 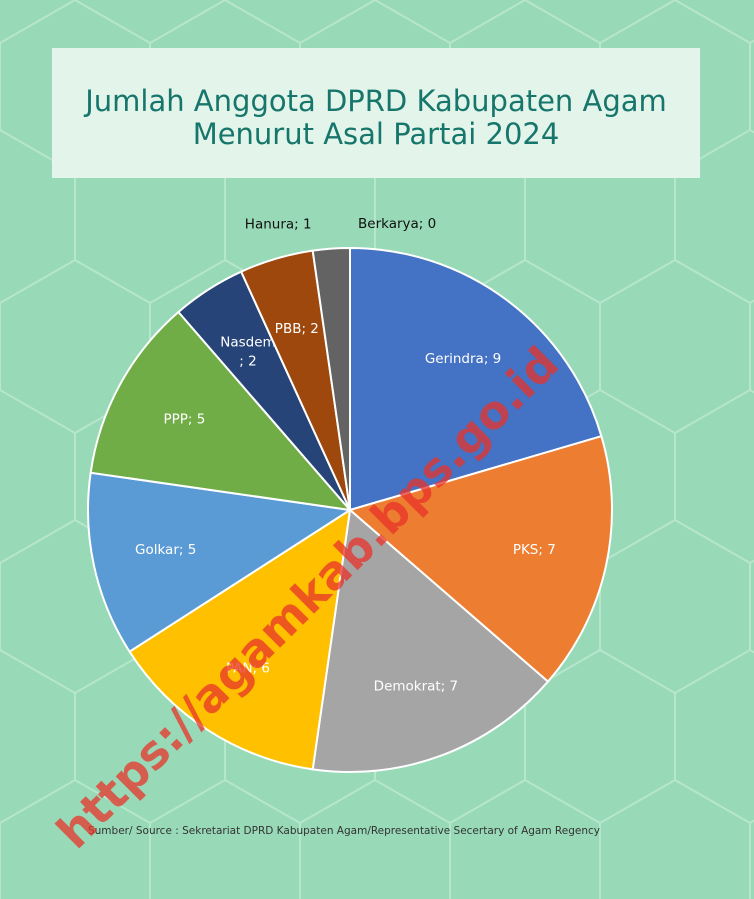 I want to click on slice-category: Demokrat, so click(x=407, y=687).